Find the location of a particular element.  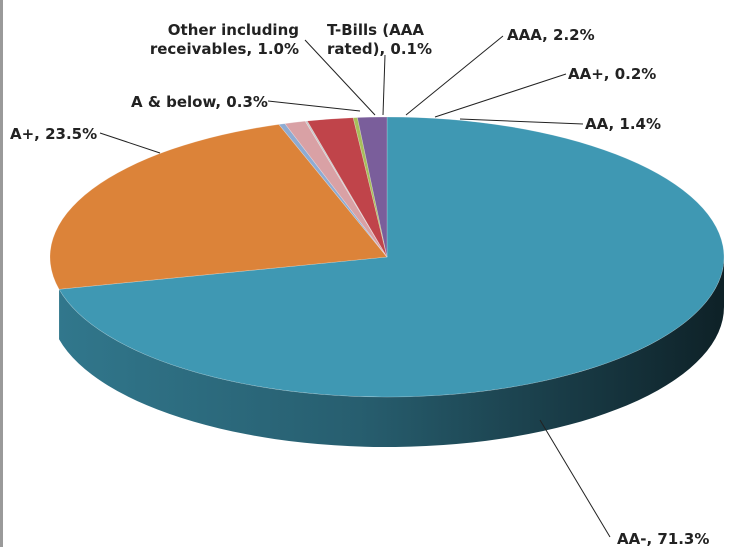

data-label-text: rated), 0.1% is located at coordinates (379, 49).